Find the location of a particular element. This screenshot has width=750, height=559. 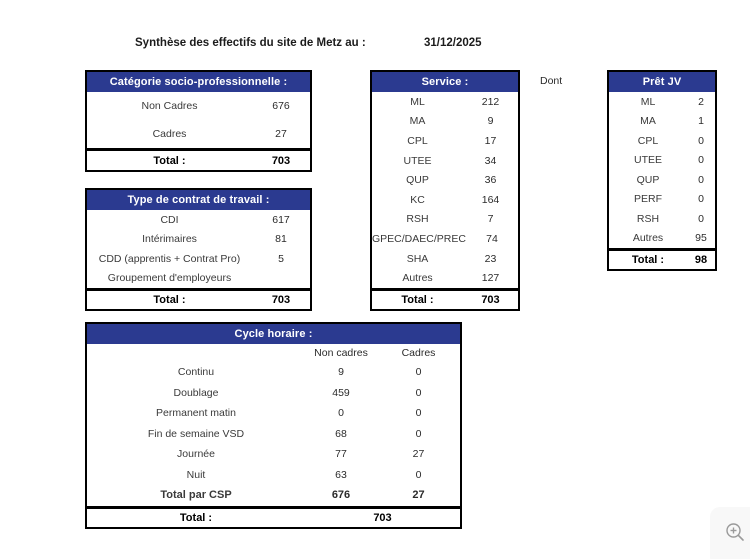

total-row: Total : 98 is located at coordinates (662, 258).